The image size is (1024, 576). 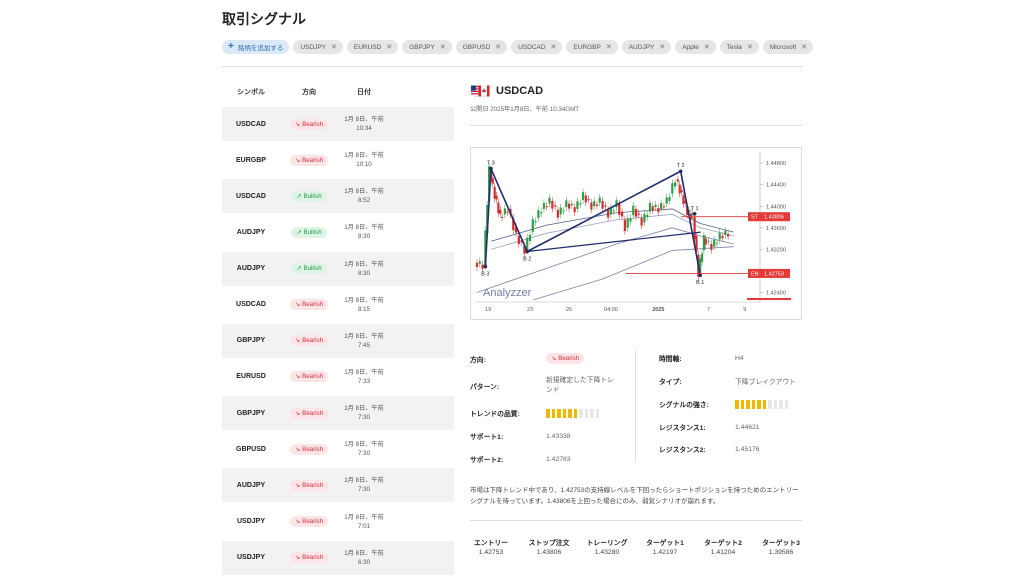 What do you see at coordinates (372, 47) in the screenshot?
I see `symbol-chip: EURUSD ✕` at bounding box center [372, 47].